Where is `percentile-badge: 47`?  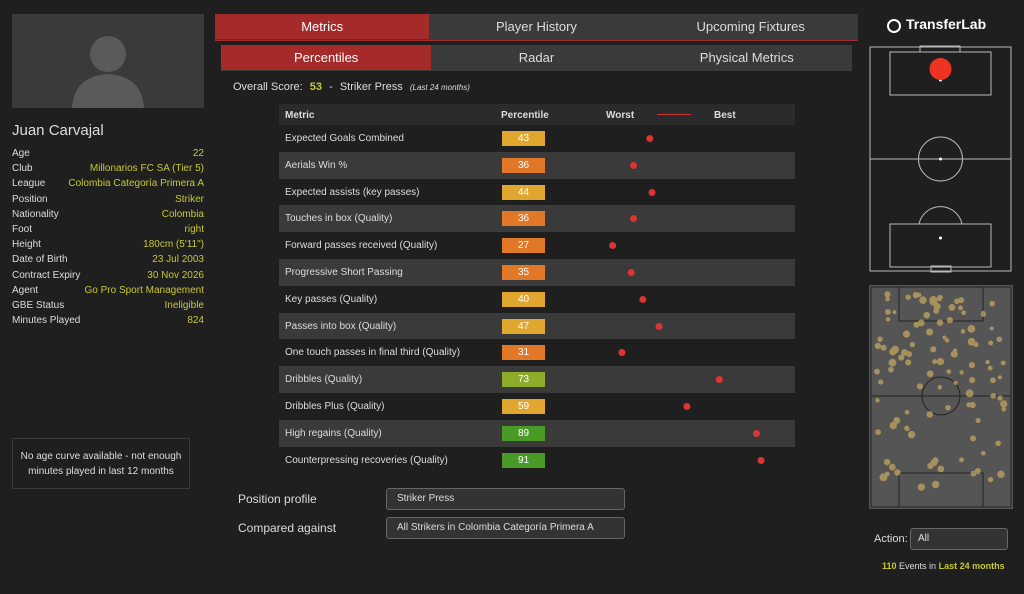 percentile-badge: 47 is located at coordinates (523, 326).